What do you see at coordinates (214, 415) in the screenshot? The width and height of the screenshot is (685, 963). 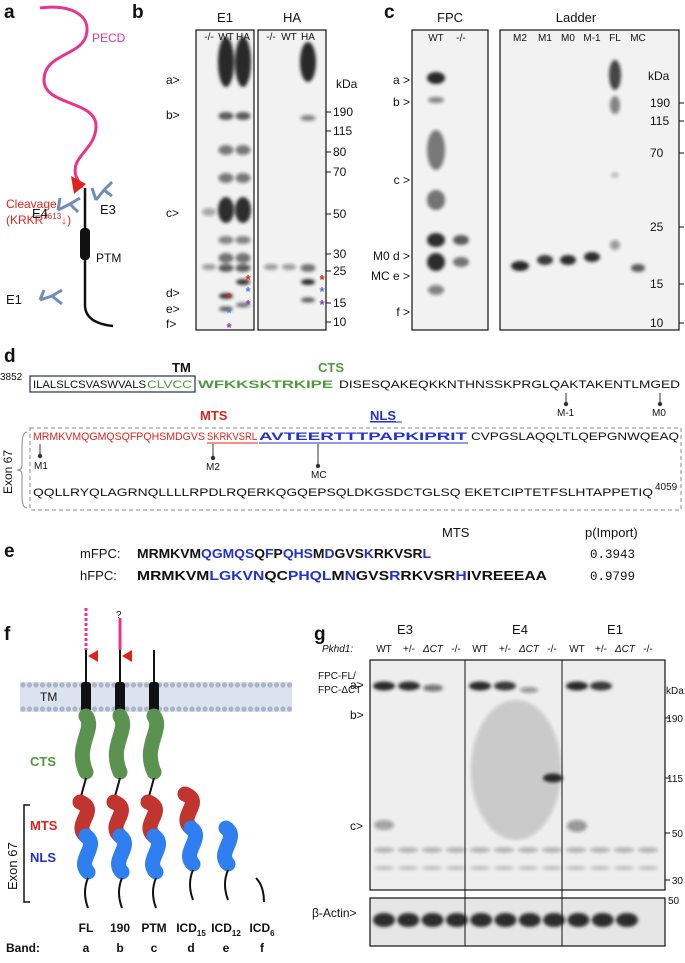 I see `mts-label: MTS` at bounding box center [214, 415].